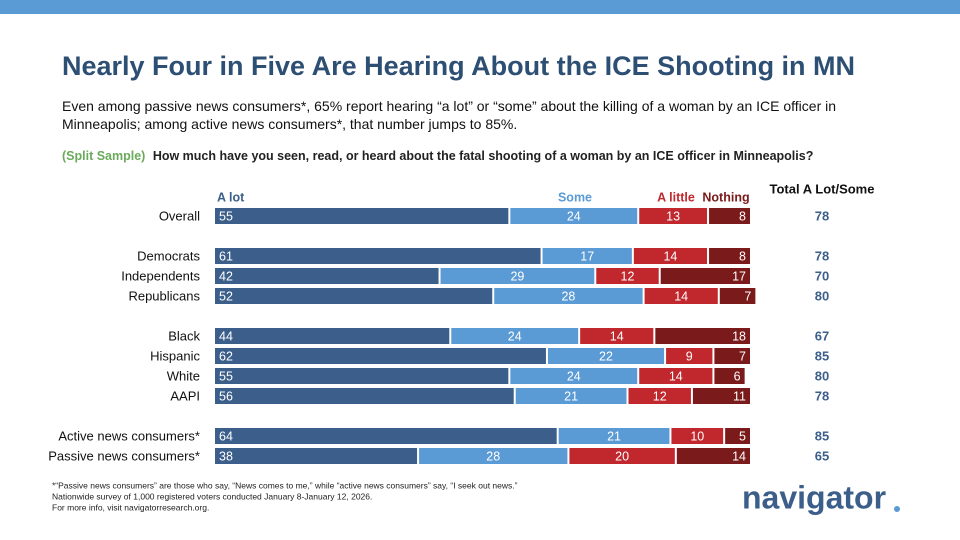 The height and width of the screenshot is (540, 960). Describe the element at coordinates (129, 435) in the screenshot. I see `category-label: Active news consumers*` at that location.